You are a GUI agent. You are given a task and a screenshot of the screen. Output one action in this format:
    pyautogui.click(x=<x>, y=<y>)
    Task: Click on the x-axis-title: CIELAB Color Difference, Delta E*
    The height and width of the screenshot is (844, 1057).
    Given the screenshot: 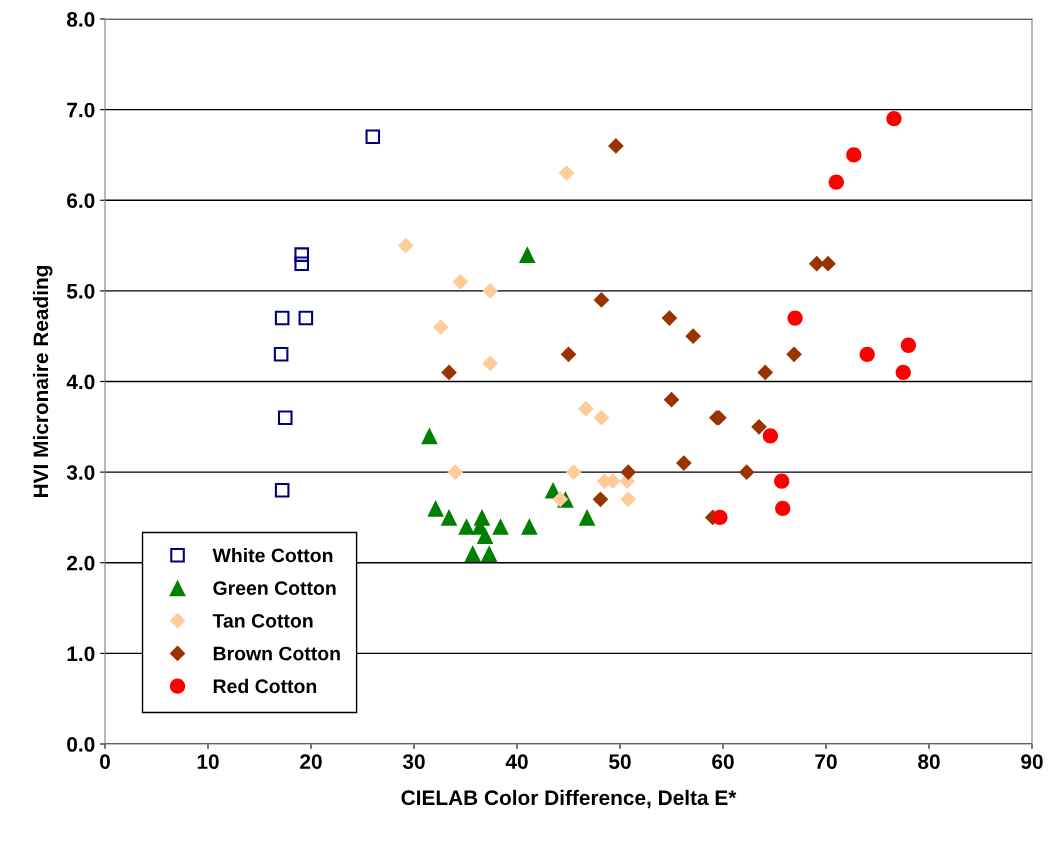 What is the action you would take?
    pyautogui.click(x=569, y=799)
    